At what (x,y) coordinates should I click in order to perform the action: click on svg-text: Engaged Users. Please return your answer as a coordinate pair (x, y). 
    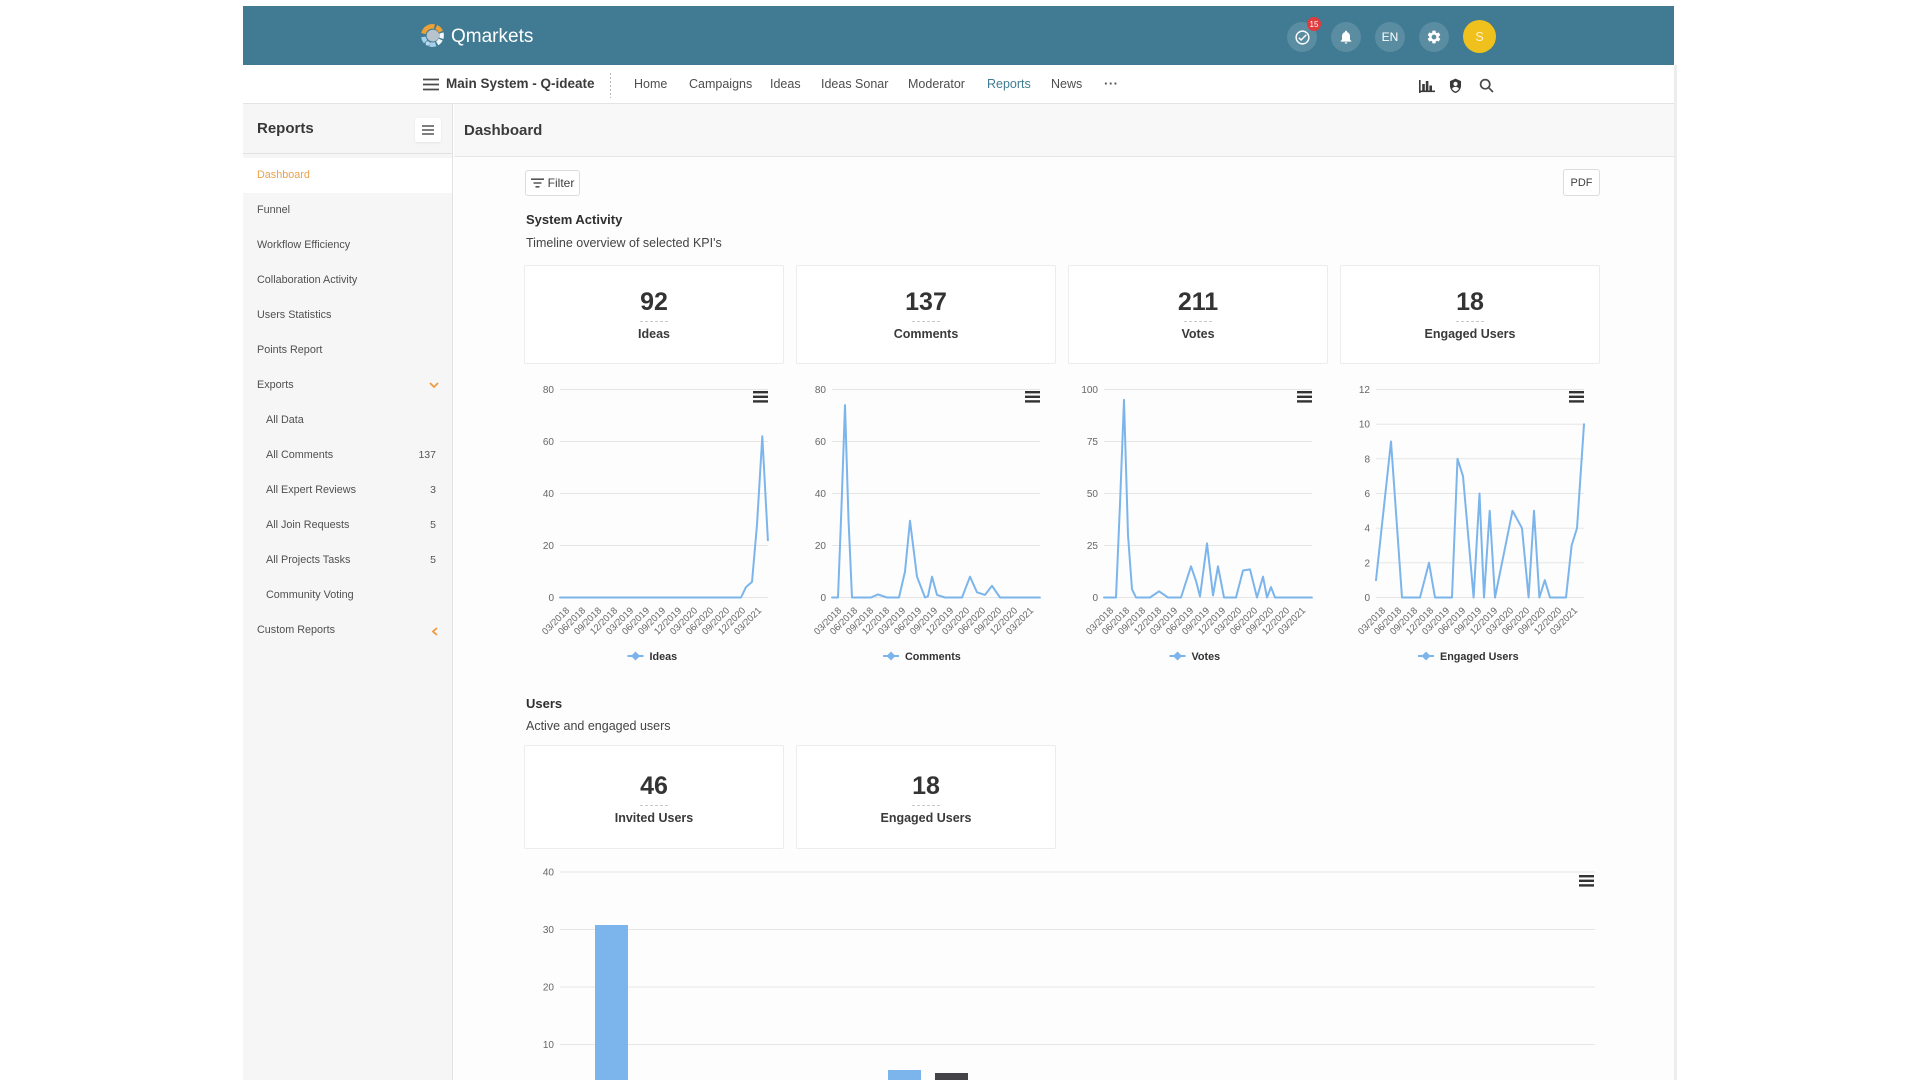
    Looking at the image, I should click on (1479, 657).